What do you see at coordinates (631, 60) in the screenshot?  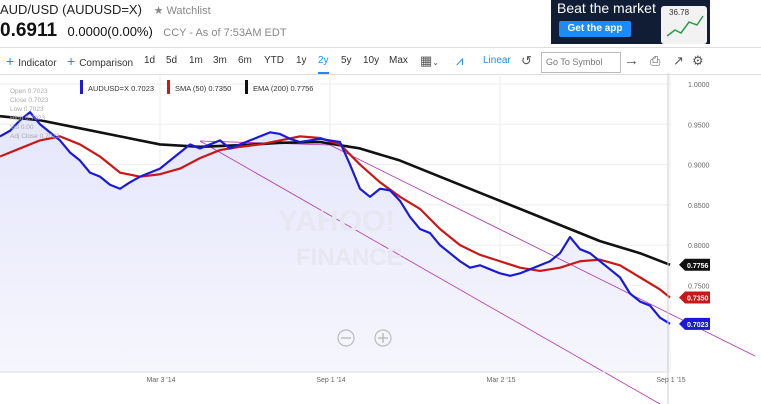 I see `go-arrow-icon: →` at bounding box center [631, 60].